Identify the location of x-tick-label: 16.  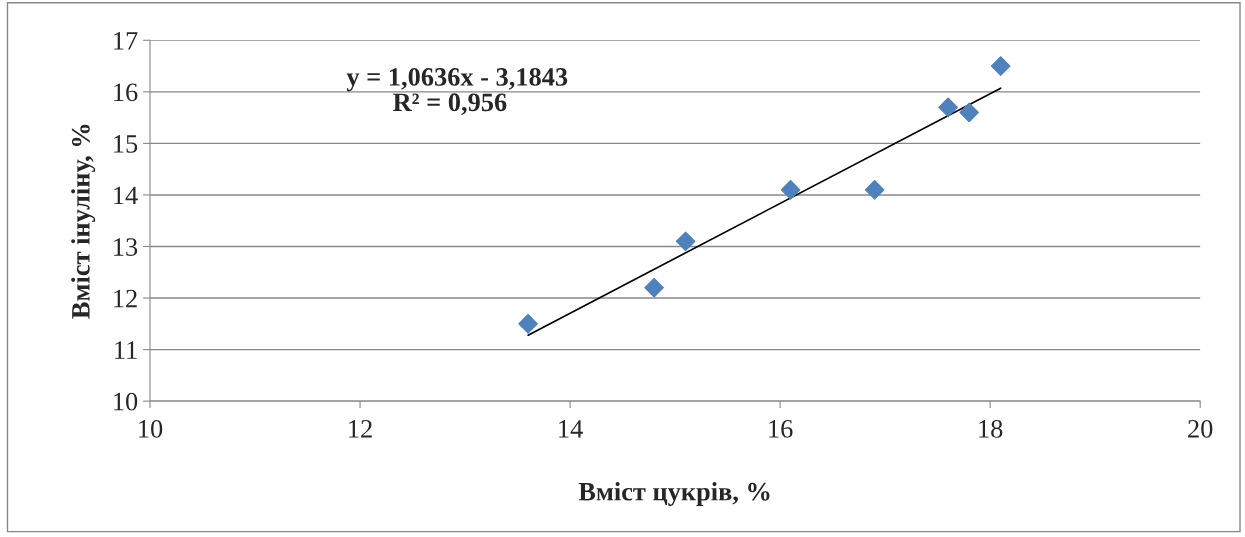
(781, 429).